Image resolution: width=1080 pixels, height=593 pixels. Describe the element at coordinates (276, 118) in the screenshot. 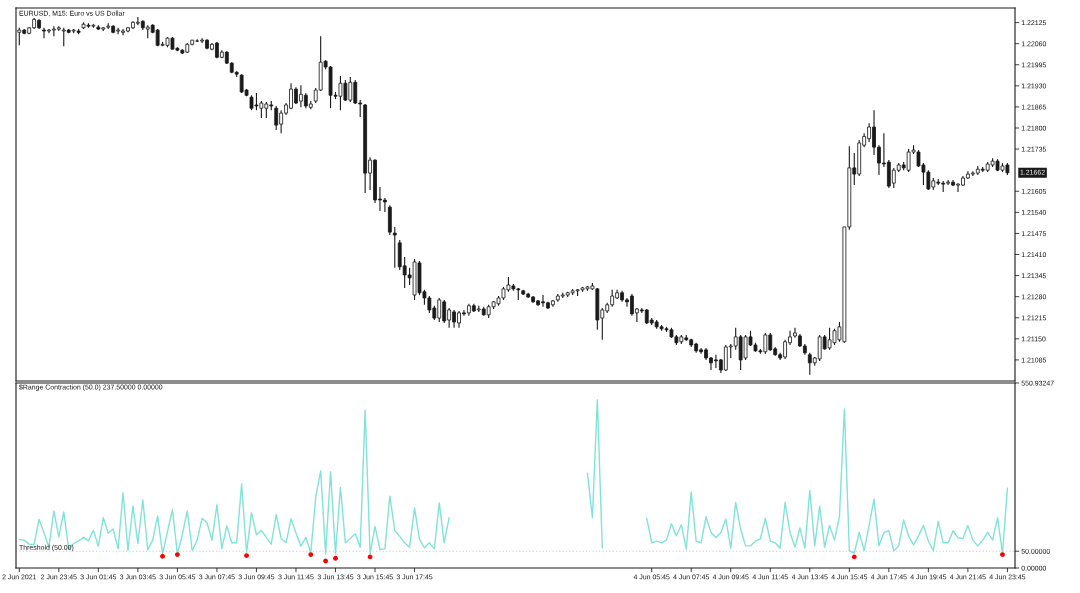

I see `candlestick` at that location.